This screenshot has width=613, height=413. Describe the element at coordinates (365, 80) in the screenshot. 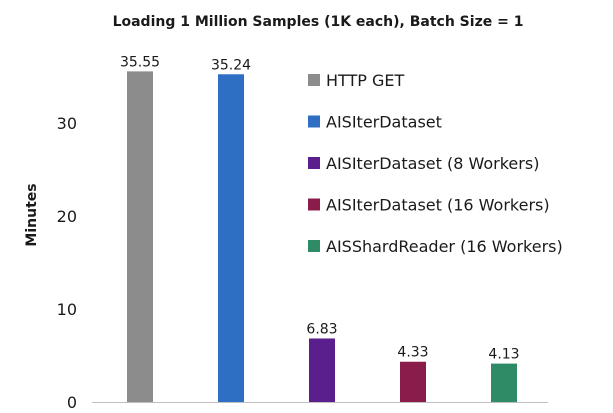

I see `legend-label: HTTP GET` at that location.